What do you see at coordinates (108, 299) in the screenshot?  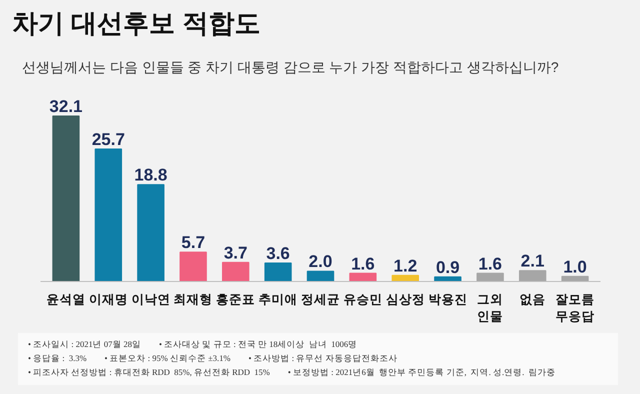 I see `x-tick-label: 이재명` at bounding box center [108, 299].